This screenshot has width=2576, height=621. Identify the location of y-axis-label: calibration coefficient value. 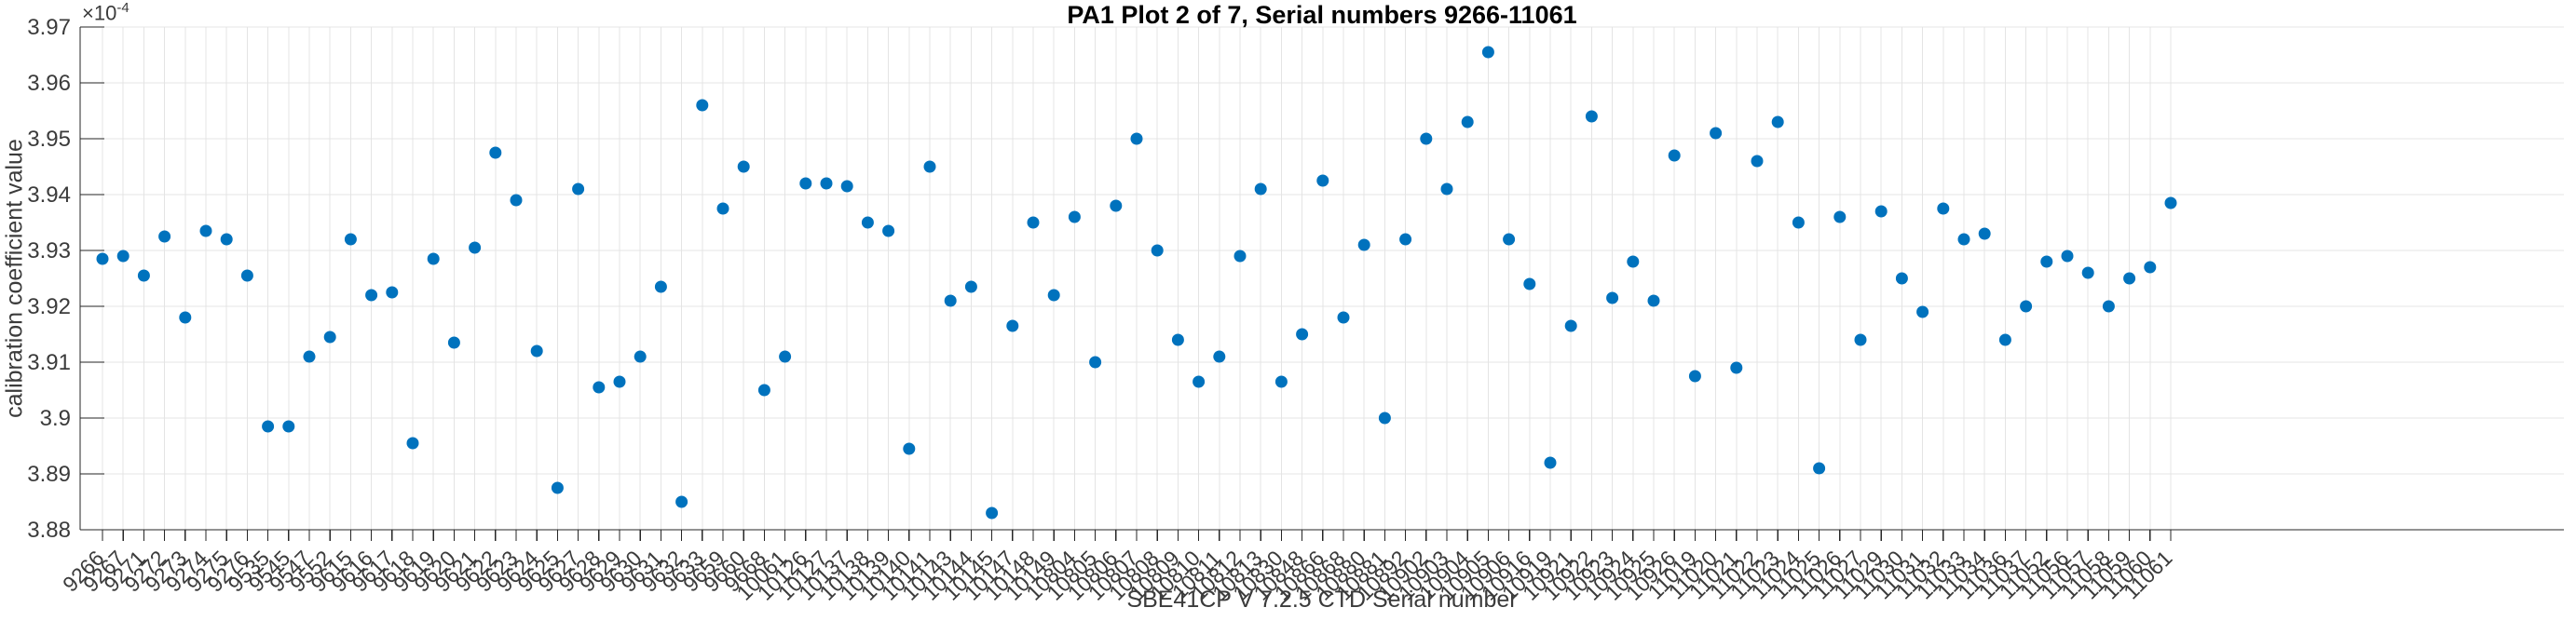
(14, 279).